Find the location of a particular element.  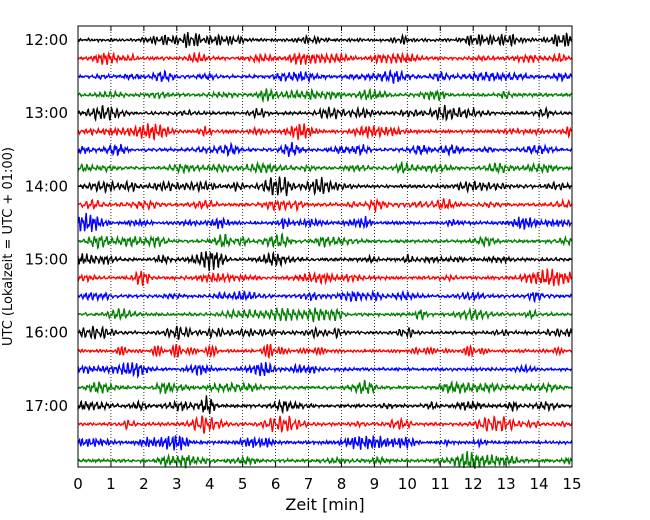

x-tick-label: 7 is located at coordinates (309, 484).